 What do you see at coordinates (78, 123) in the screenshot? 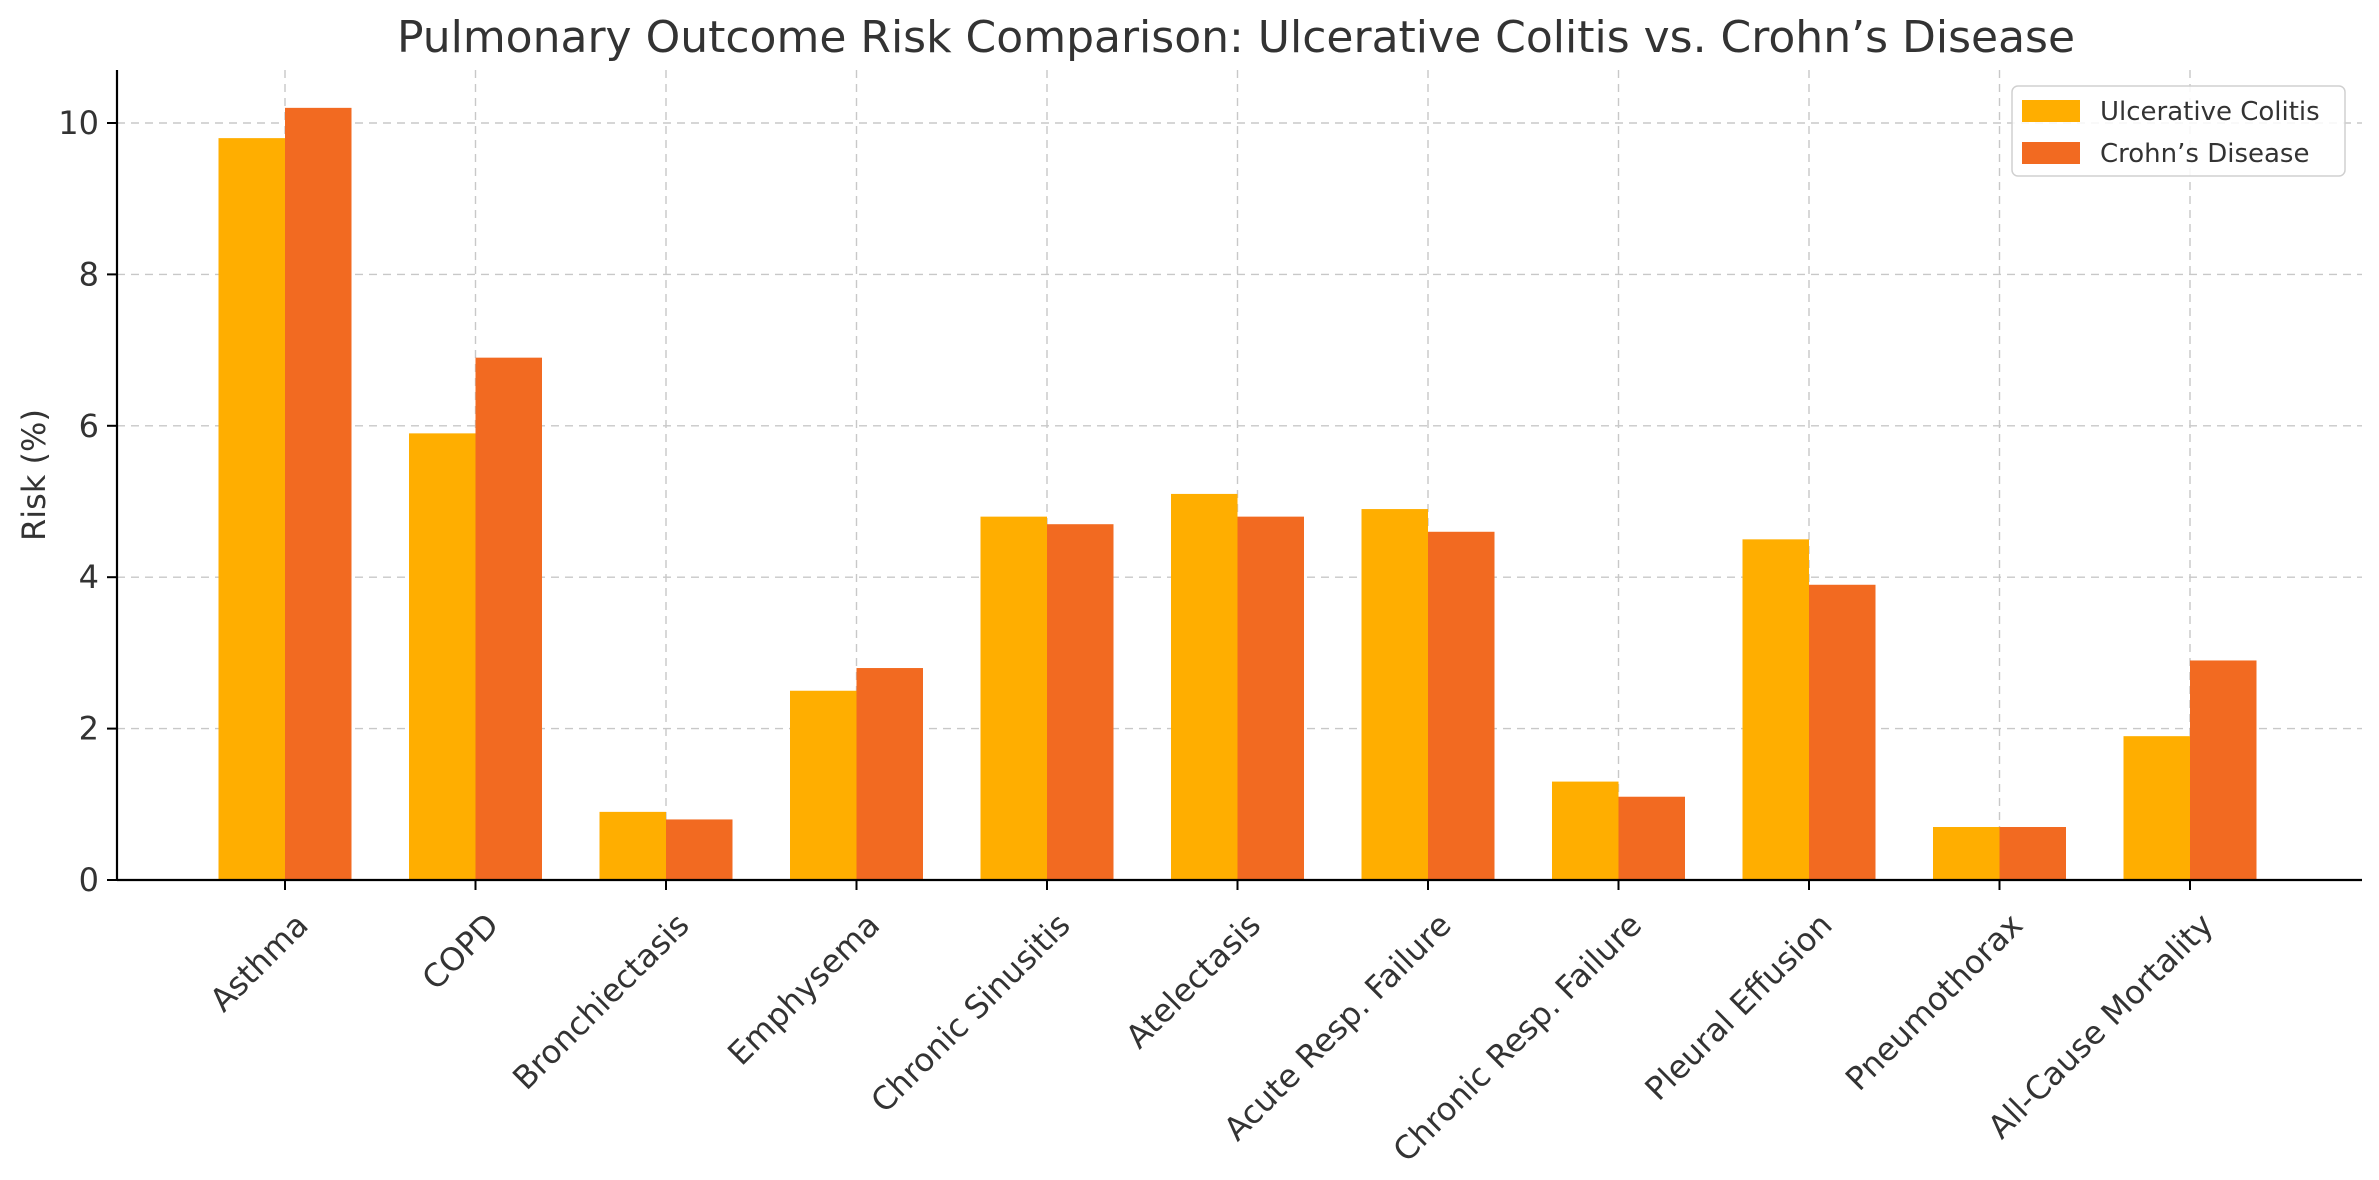
I see `y-tick-label: 10` at bounding box center [78, 123].